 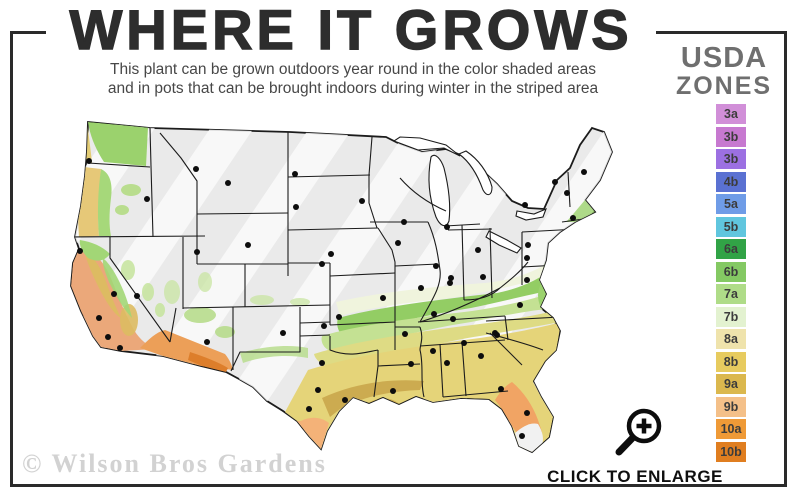 I want to click on usda-zone-legend: 3a 3b 3b 4b 5a 5b 6a 6b 7a 7b 8a 8b 9a 9b 10a 10b, so click(x=731, y=284).